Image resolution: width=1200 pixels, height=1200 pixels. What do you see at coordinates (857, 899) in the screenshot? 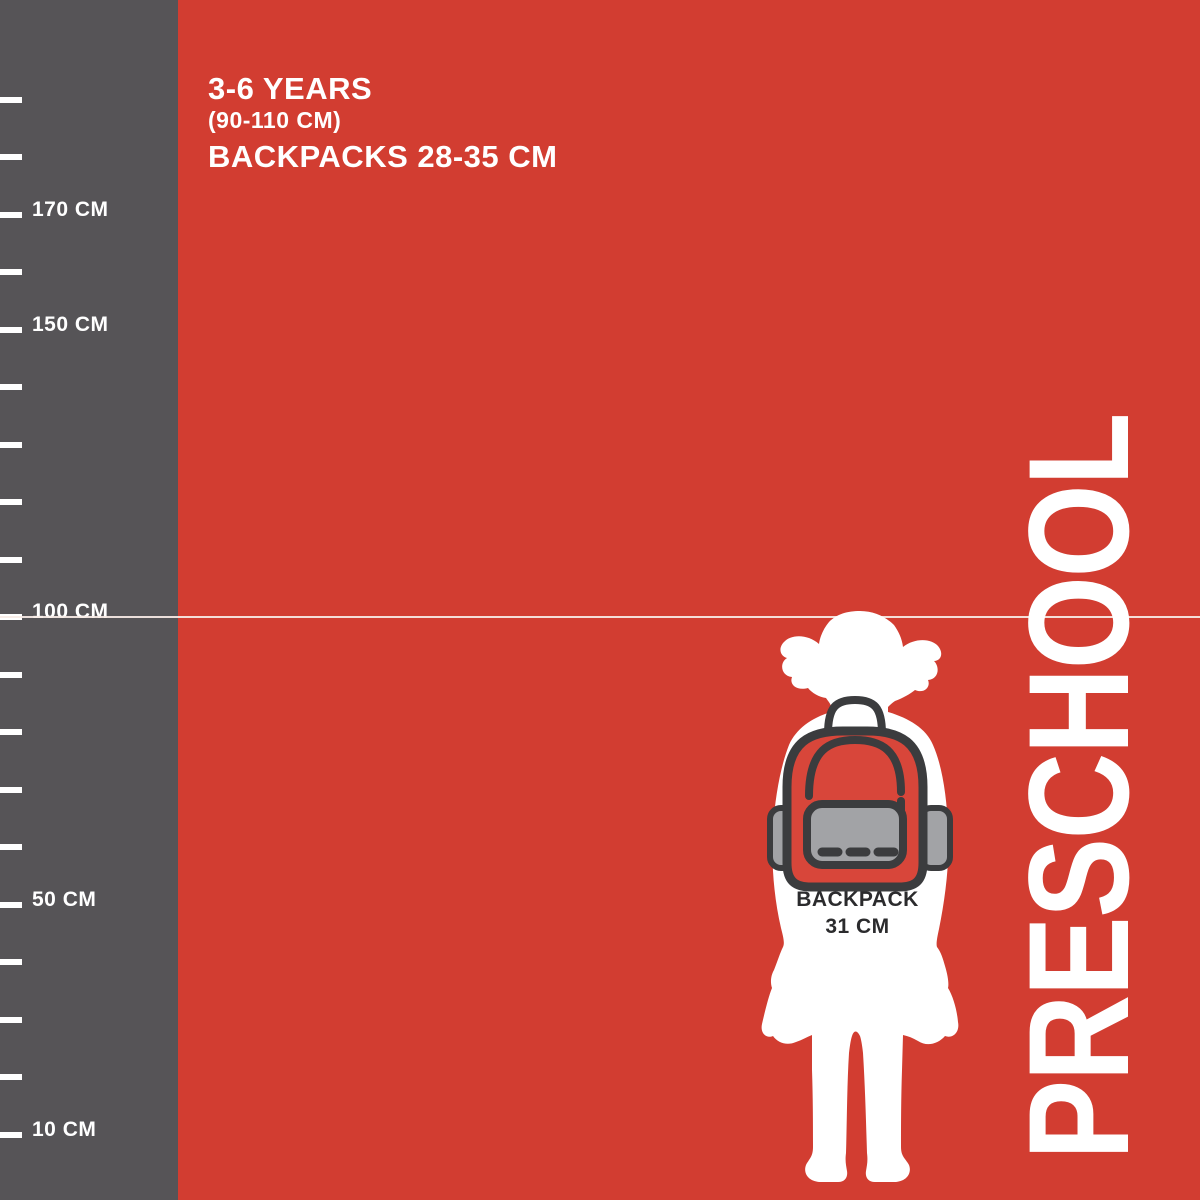
I see `backpack-label-line1: BACKPACK` at bounding box center [857, 899].